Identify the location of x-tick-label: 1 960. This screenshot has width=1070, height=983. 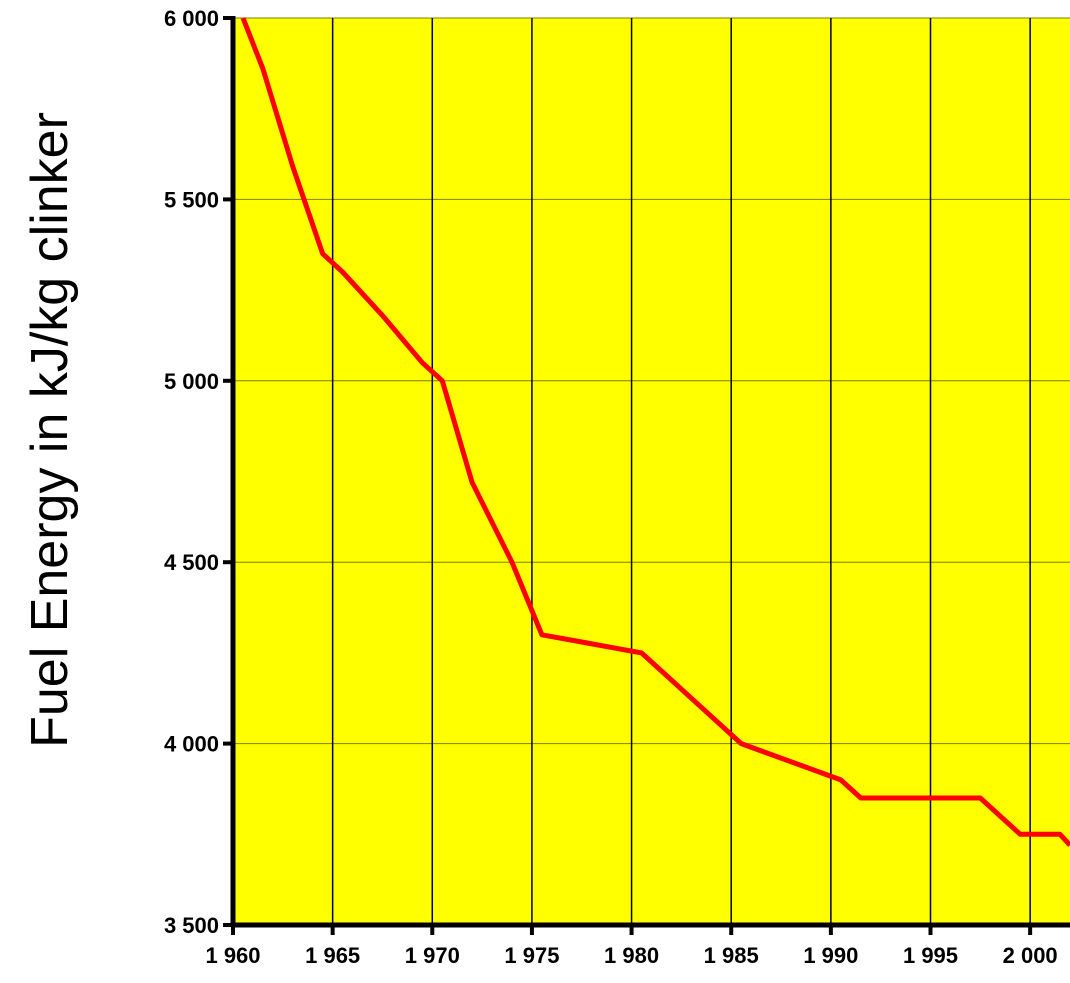
(232, 955).